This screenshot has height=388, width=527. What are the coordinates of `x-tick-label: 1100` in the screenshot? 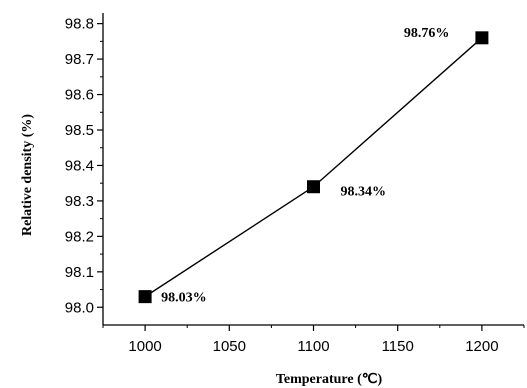 It's located at (313, 346).